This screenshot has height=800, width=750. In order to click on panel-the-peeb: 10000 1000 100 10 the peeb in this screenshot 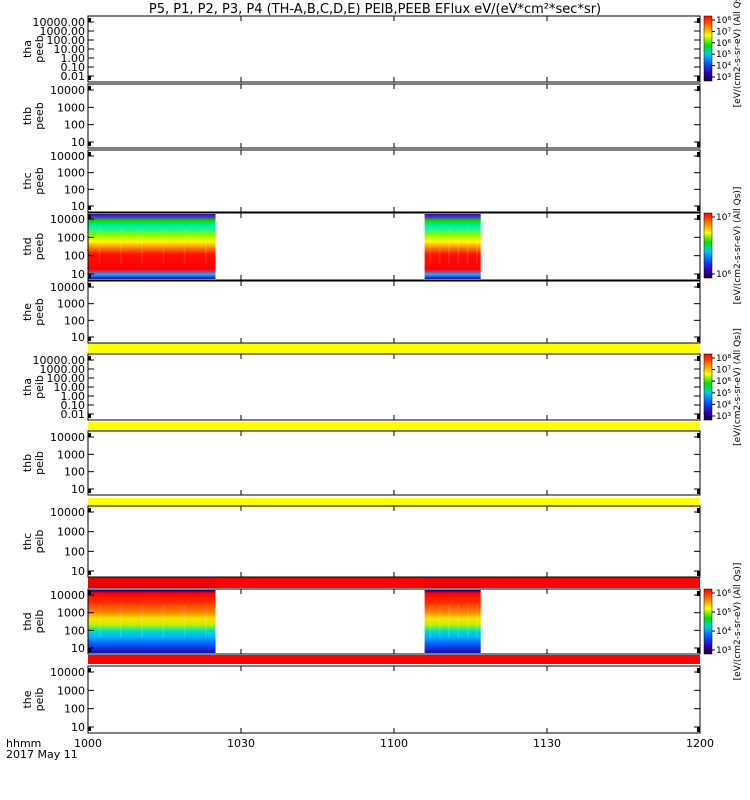, I will do `click(361, 312)`.